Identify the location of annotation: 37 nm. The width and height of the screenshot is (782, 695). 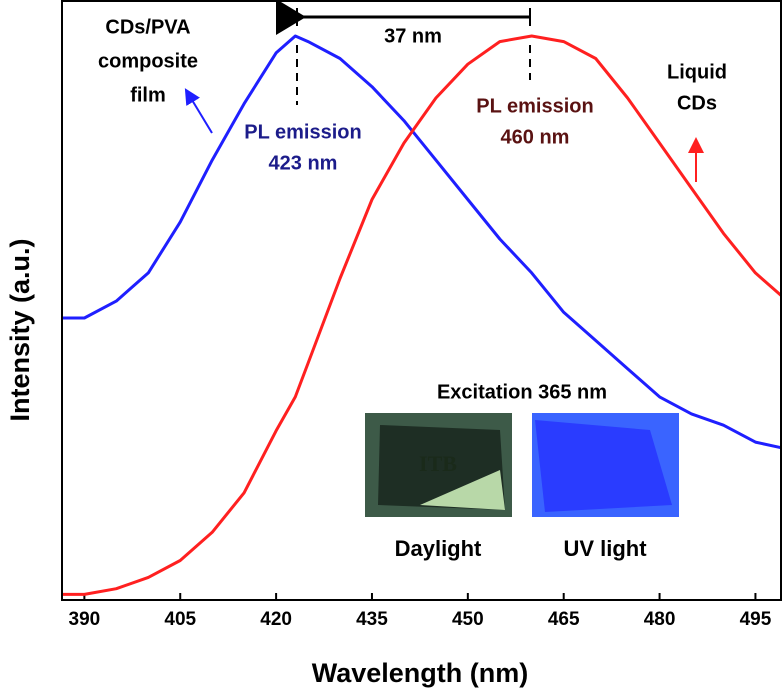
(413, 36).